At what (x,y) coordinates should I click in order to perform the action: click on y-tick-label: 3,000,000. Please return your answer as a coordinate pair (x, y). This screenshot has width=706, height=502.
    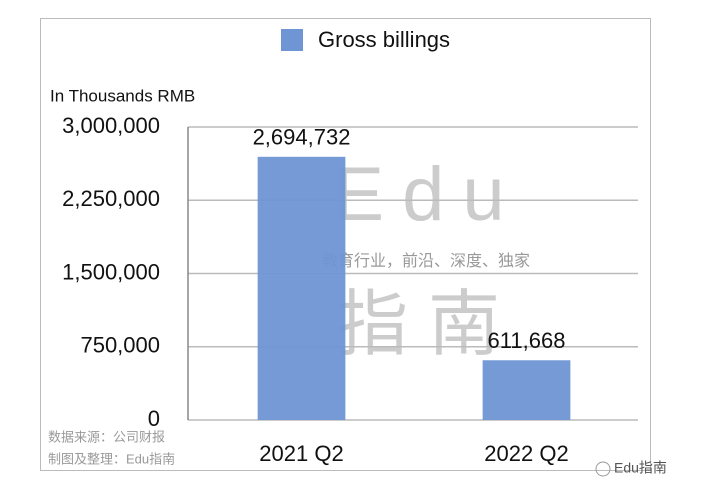
    Looking at the image, I should click on (111, 125).